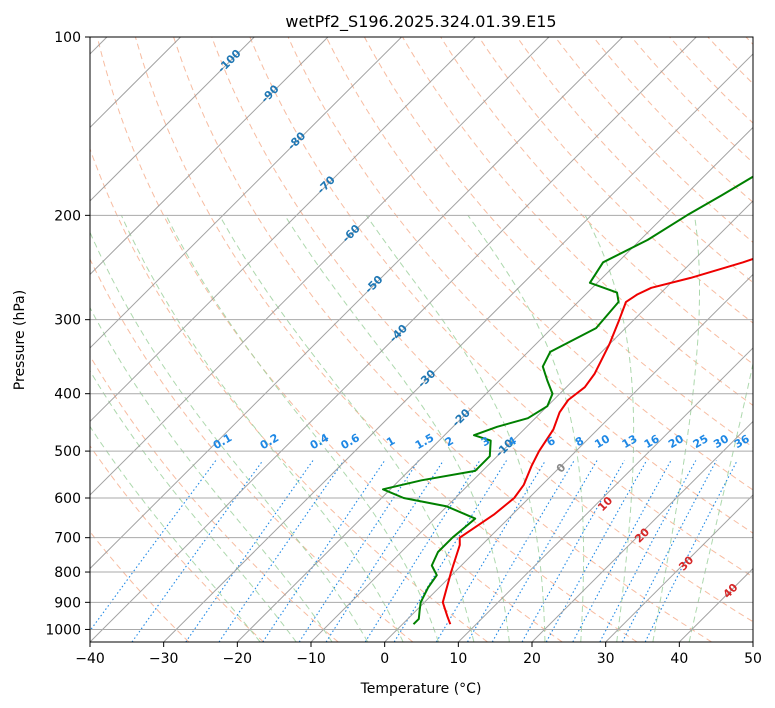 The image size is (775, 708). I want to click on y-axis-title: Pressure (hPa), so click(20, 340).